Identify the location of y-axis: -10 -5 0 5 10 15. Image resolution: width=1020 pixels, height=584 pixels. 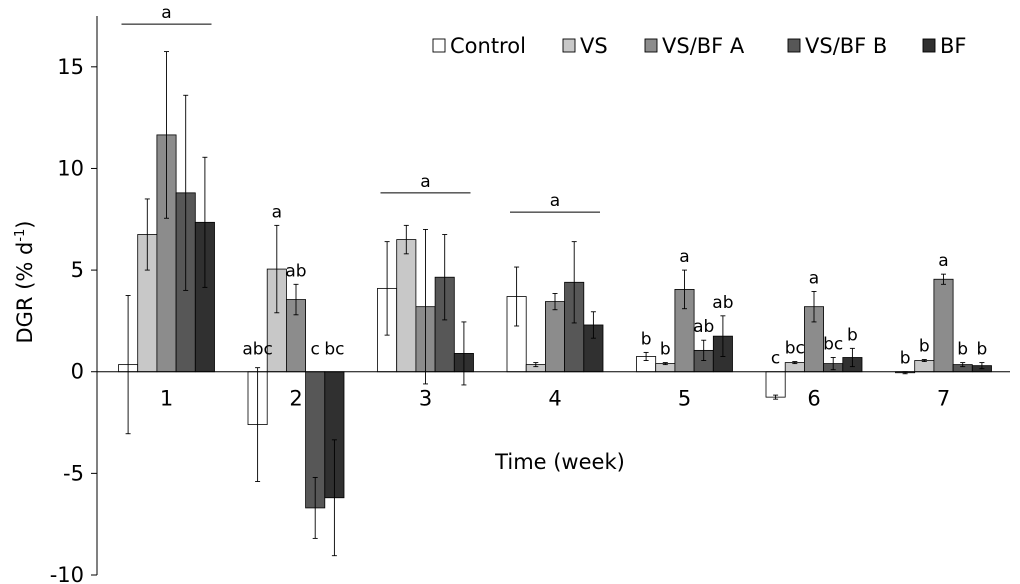
(74, 300).